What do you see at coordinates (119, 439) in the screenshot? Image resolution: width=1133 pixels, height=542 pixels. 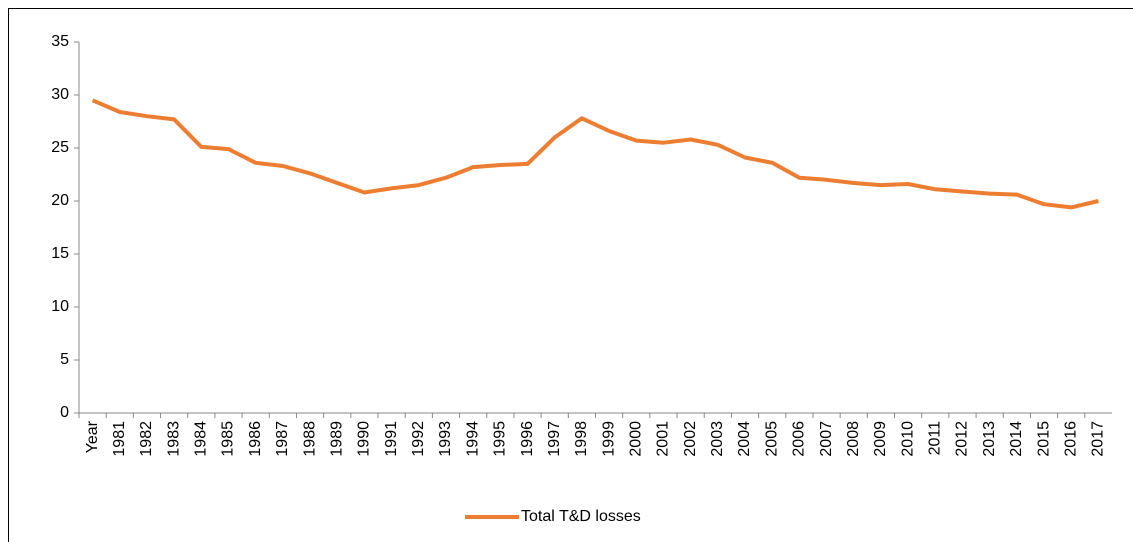 I see `x-tick-label: 1981` at bounding box center [119, 439].